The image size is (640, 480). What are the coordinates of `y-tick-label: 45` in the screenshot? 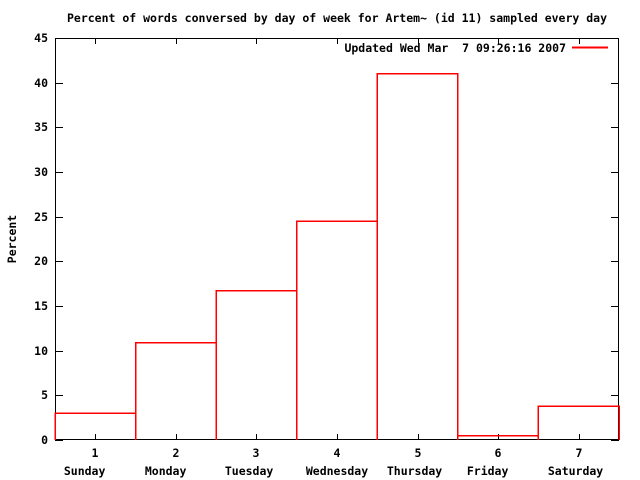 It's located at (41, 38).